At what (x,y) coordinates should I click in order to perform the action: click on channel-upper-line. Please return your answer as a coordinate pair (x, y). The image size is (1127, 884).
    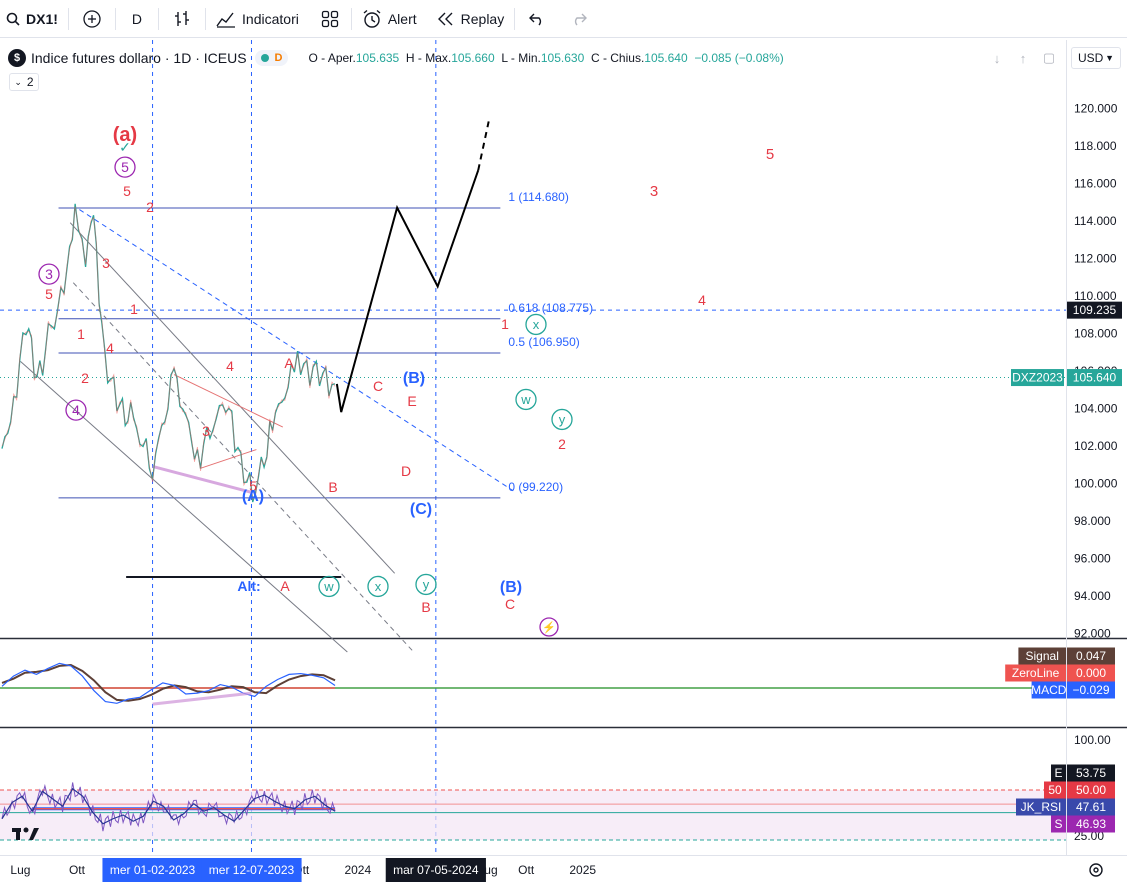
    Looking at the image, I should click on (232, 398).